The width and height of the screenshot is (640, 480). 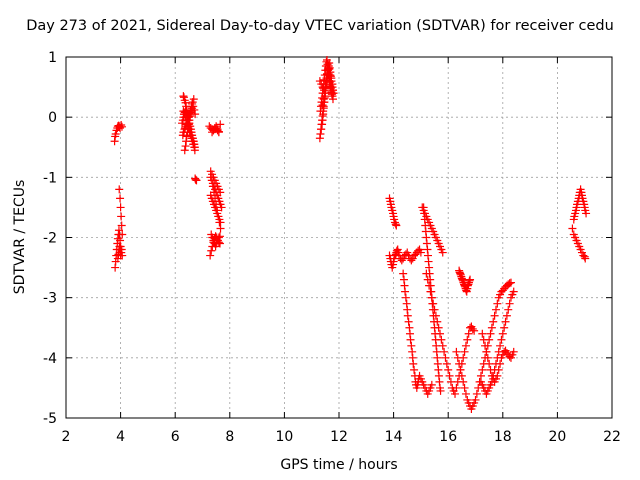 What do you see at coordinates (52, 118) in the screenshot?
I see `y-tick-label: 0` at bounding box center [52, 118].